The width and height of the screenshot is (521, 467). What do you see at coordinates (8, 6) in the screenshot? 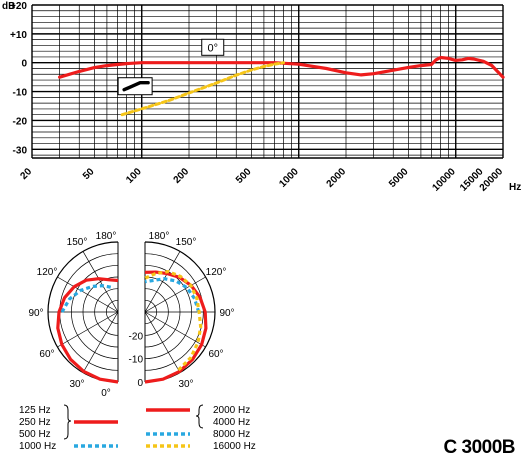
I see `y-axis-label: dB` at bounding box center [8, 6].